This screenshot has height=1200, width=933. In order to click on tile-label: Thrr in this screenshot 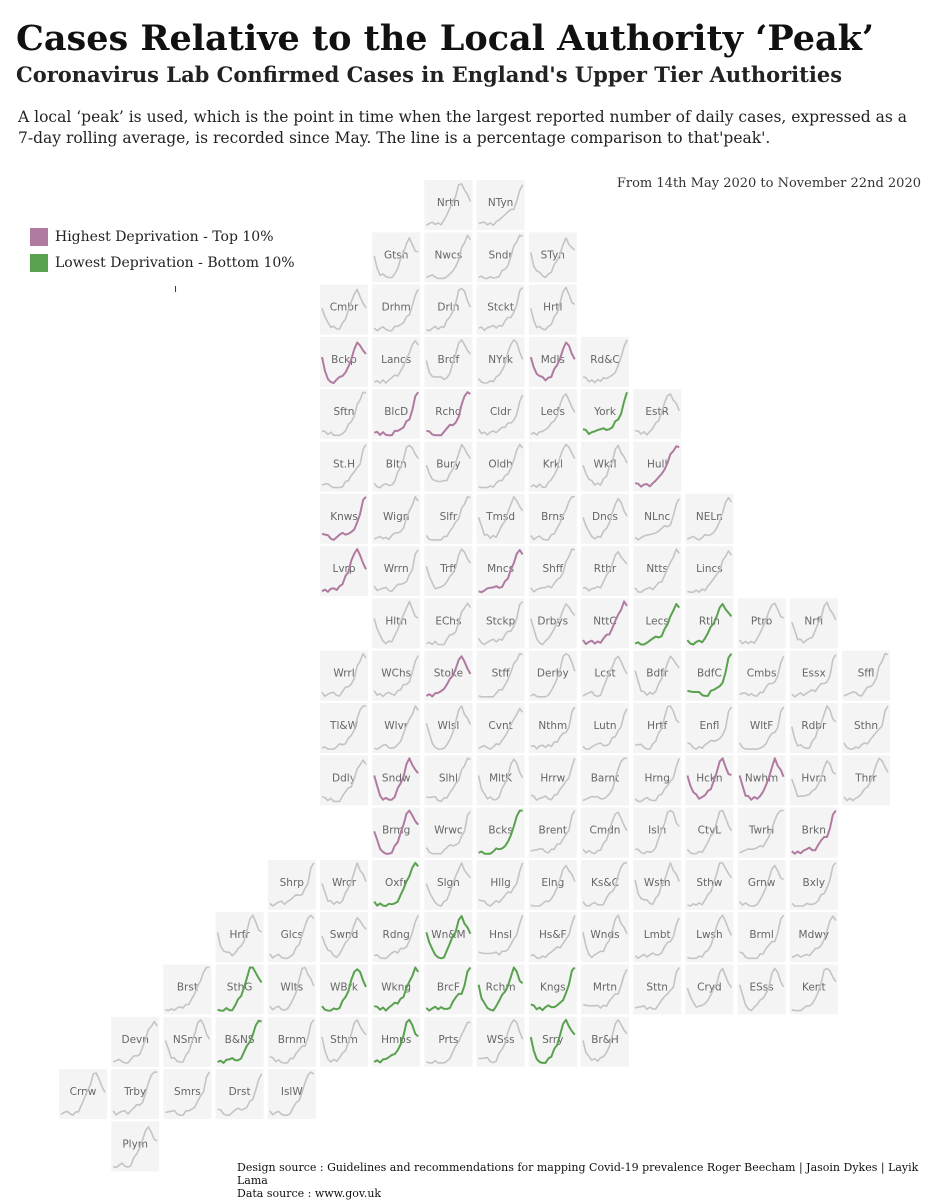, I will do `click(865, 778)`.